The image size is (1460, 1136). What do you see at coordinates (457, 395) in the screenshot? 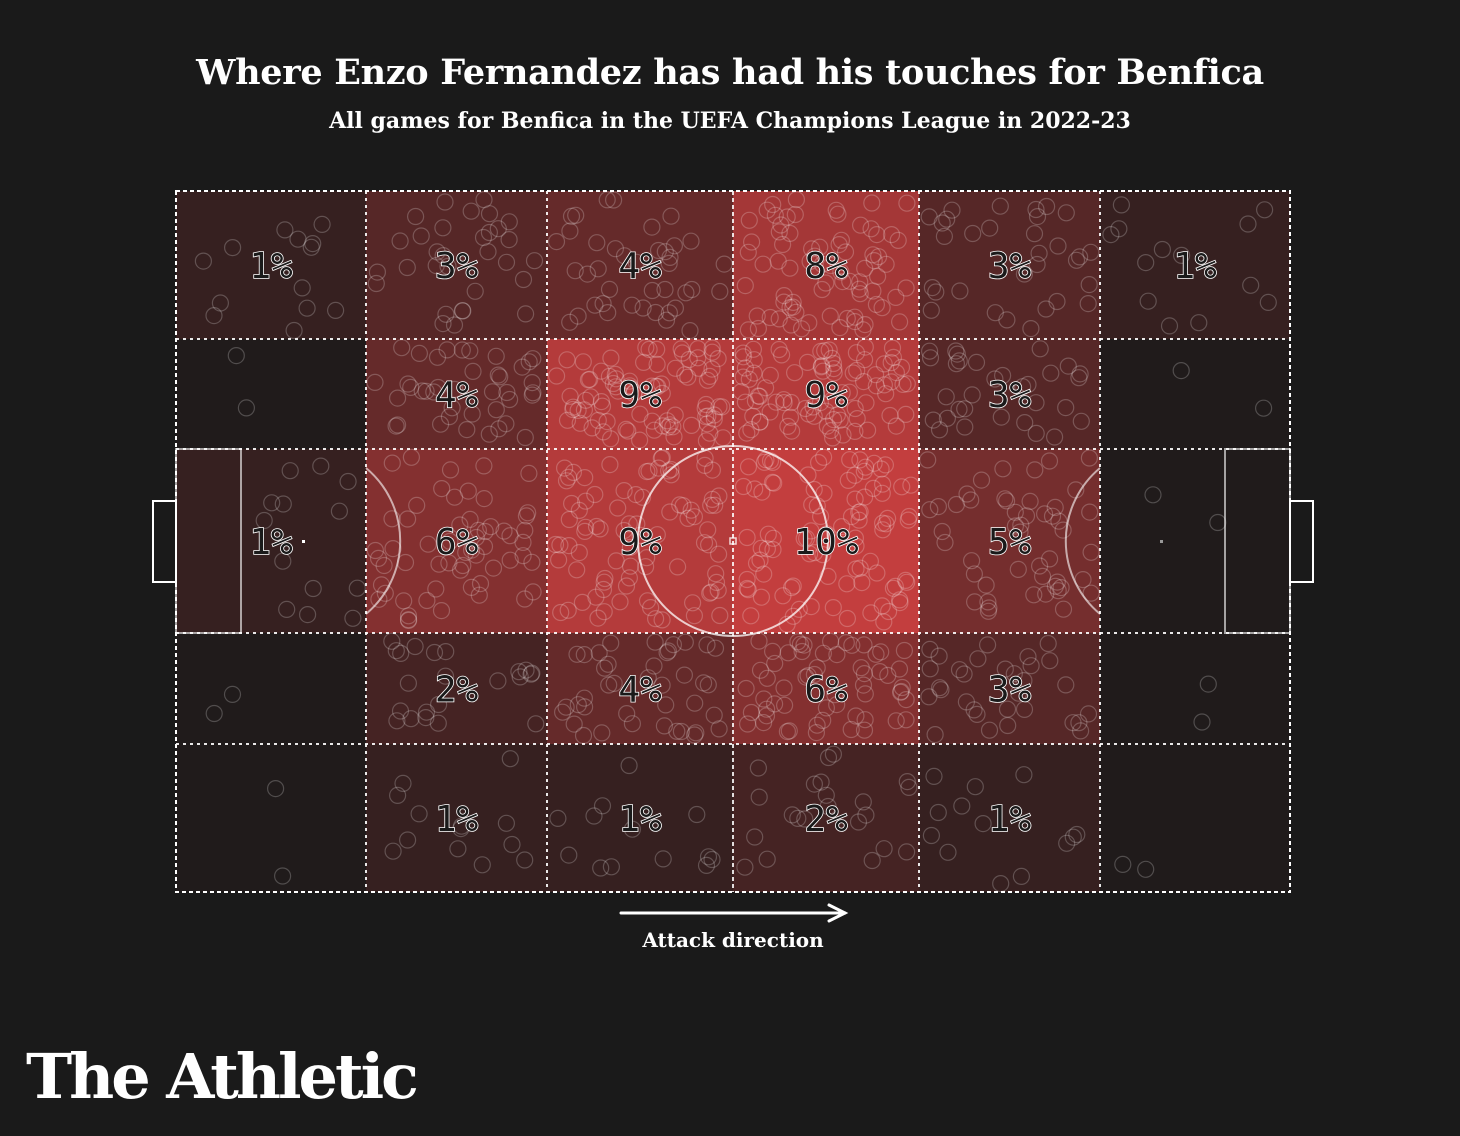
I see `zone-label-r2-c2: 4%` at bounding box center [457, 395].